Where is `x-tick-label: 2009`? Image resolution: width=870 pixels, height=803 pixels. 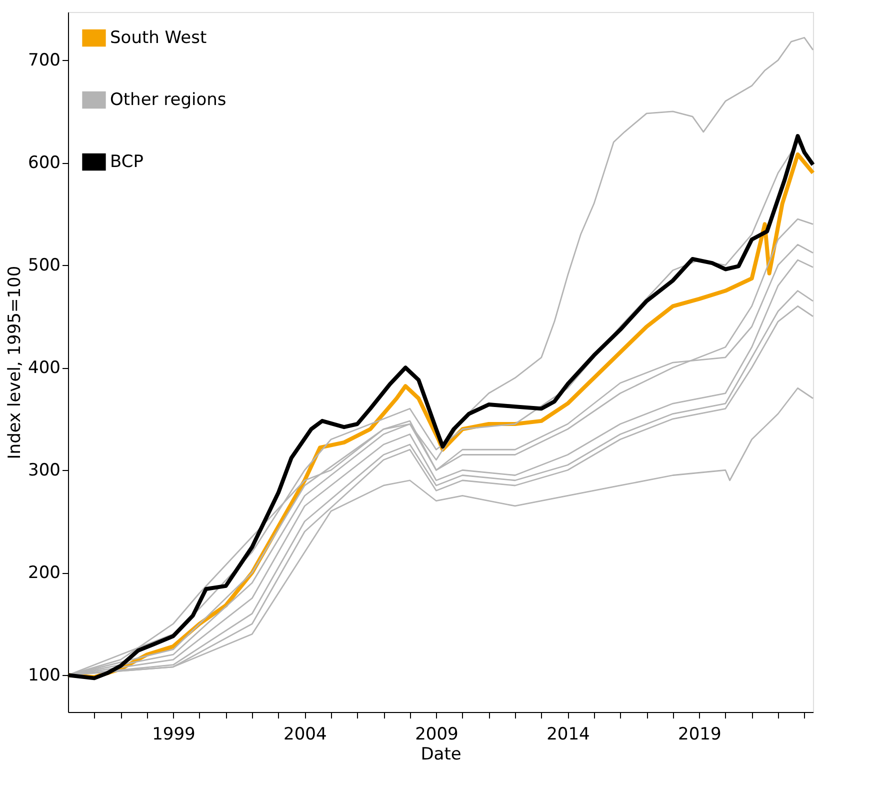 x-tick-label: 2009 is located at coordinates (436, 734).